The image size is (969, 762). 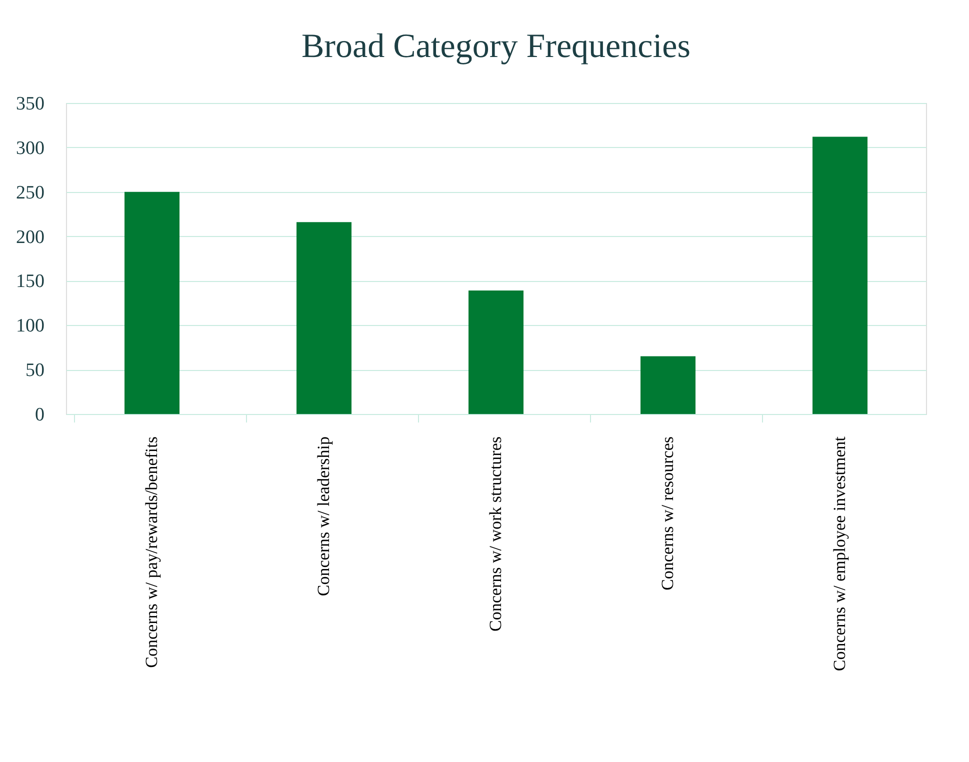 What do you see at coordinates (30, 237) in the screenshot?
I see `y-tick-label: 200` at bounding box center [30, 237].